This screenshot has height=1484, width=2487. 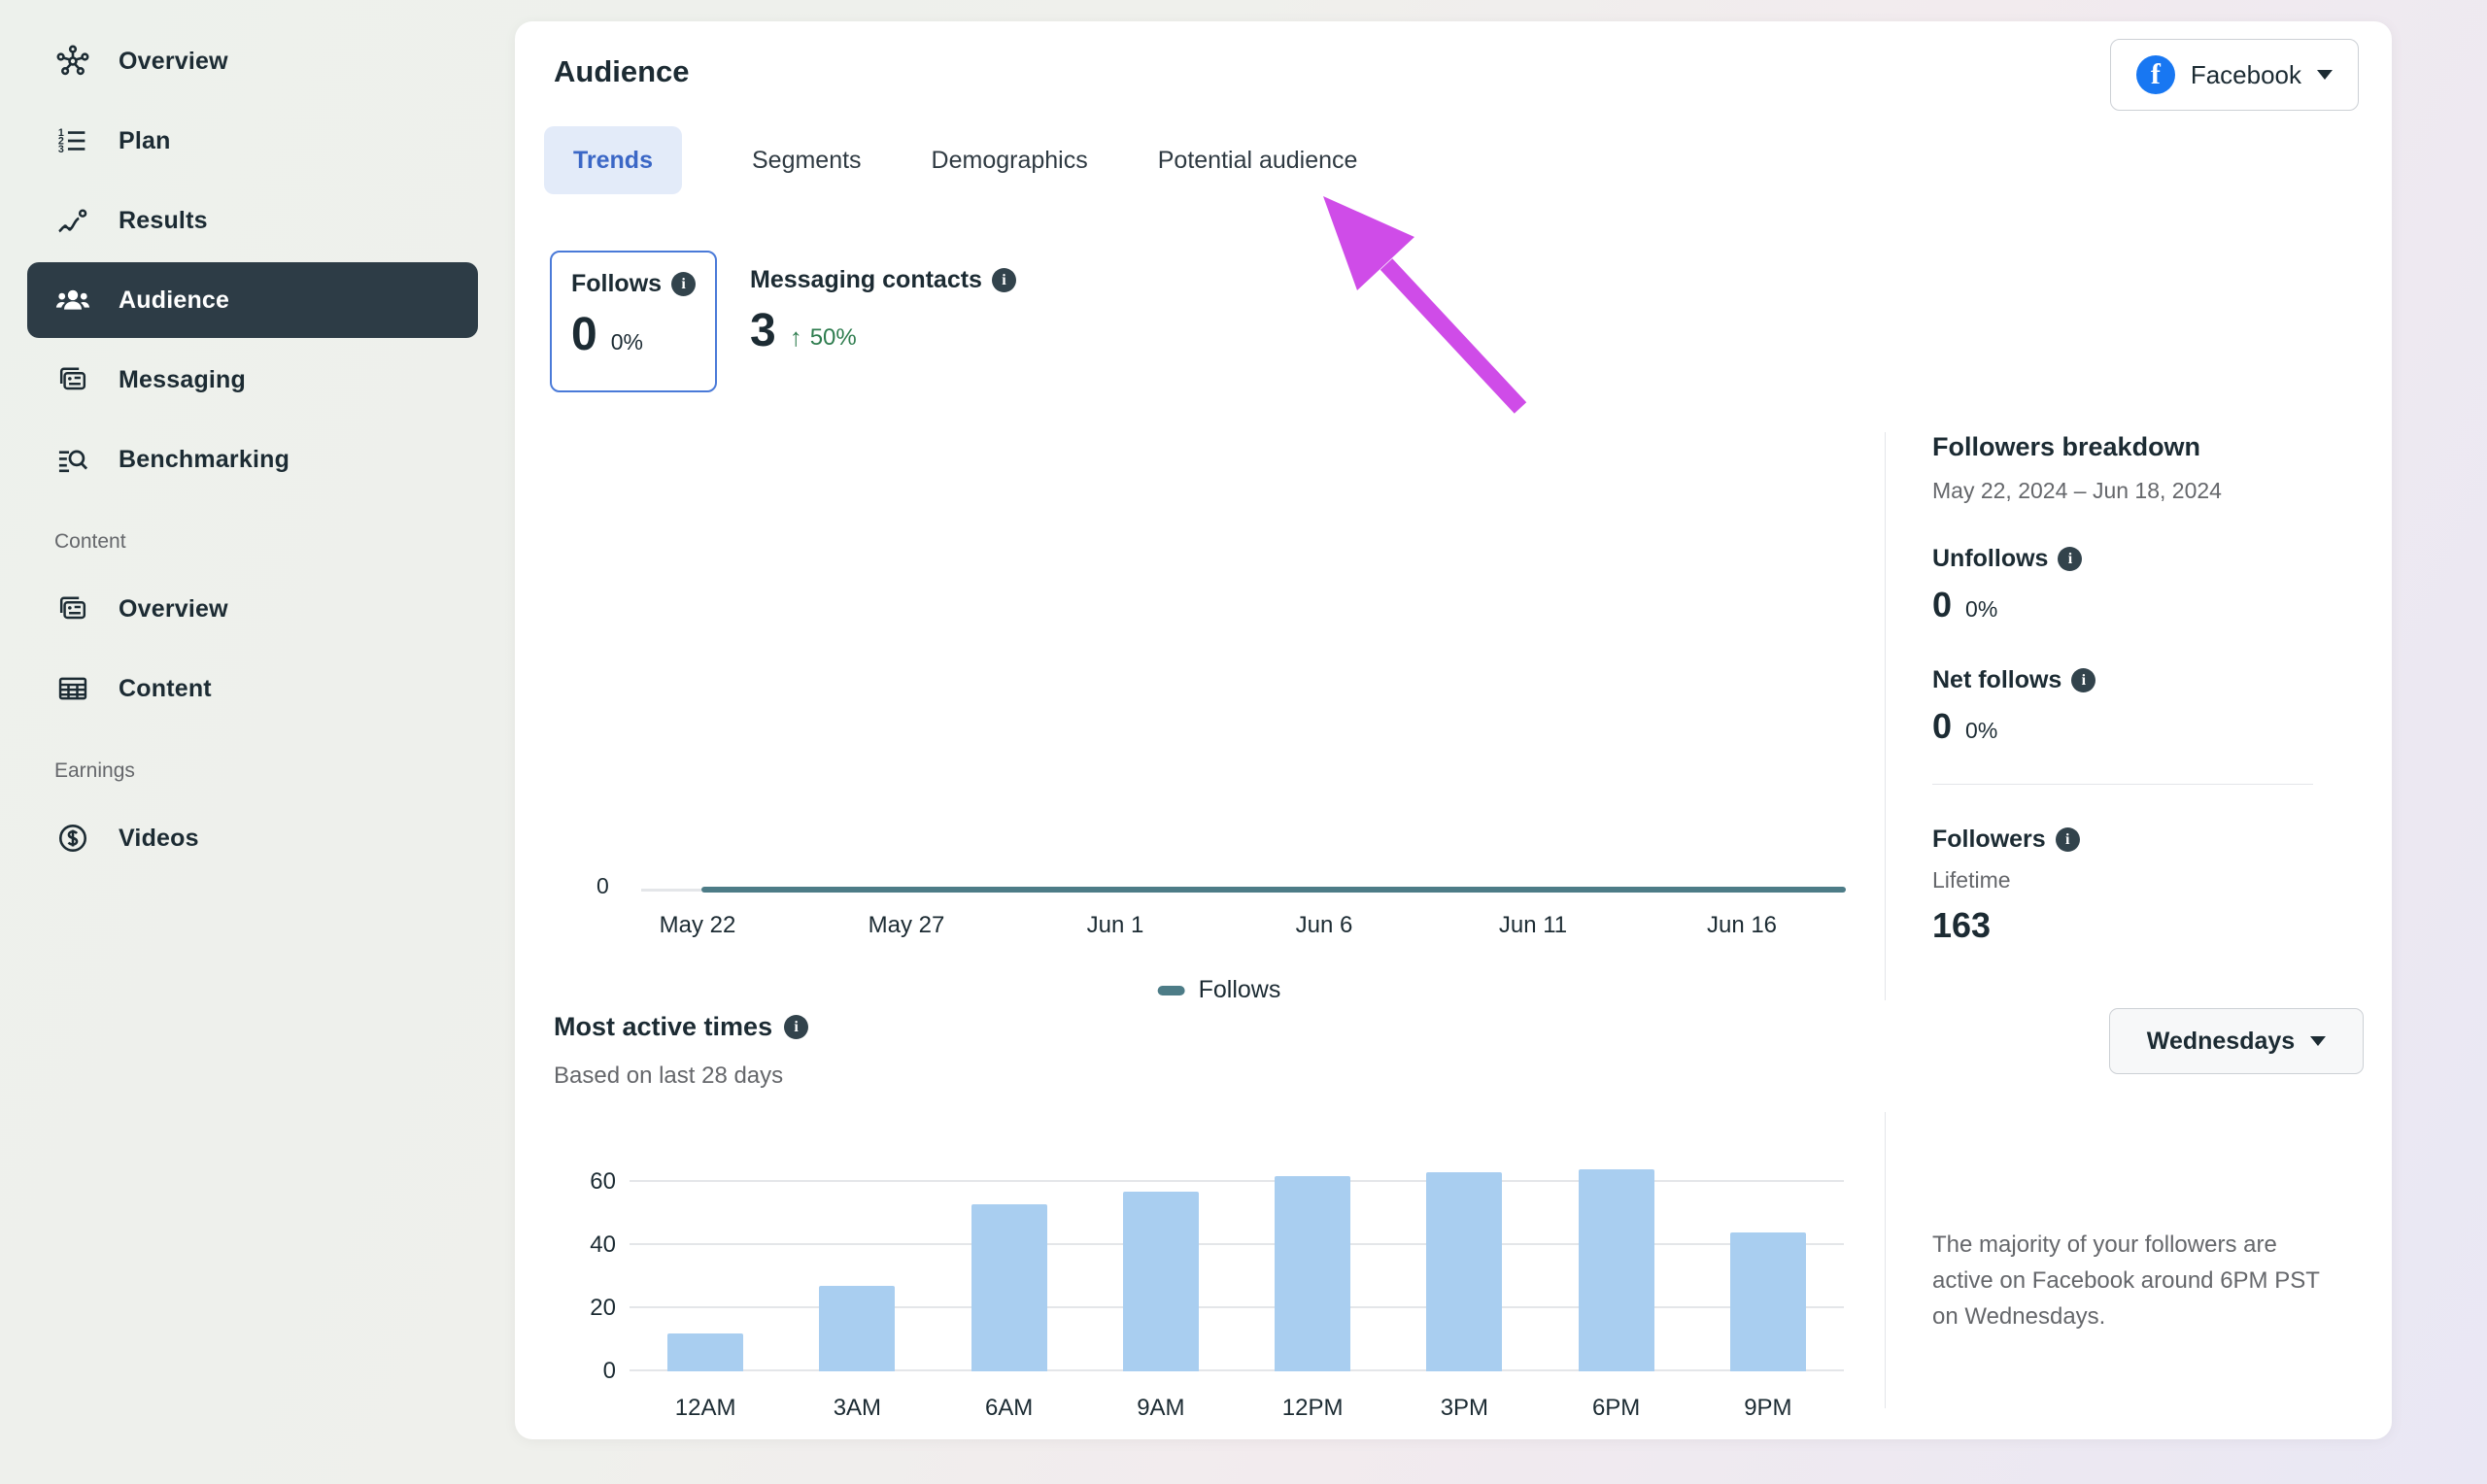 I want to click on trend-y-tick: 0, so click(x=602, y=885).